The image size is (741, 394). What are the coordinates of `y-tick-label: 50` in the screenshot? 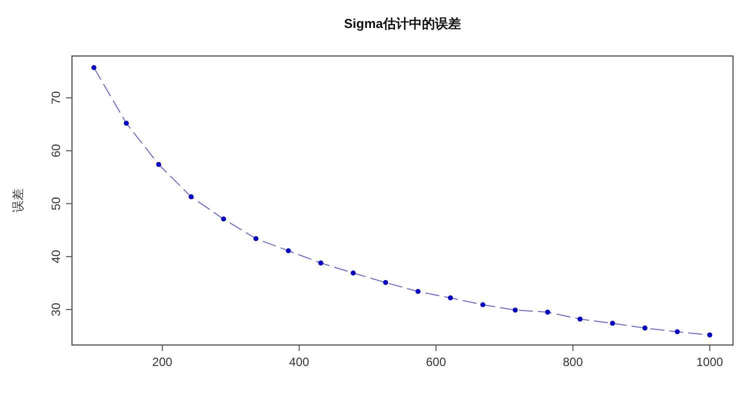 It's located at (56, 203).